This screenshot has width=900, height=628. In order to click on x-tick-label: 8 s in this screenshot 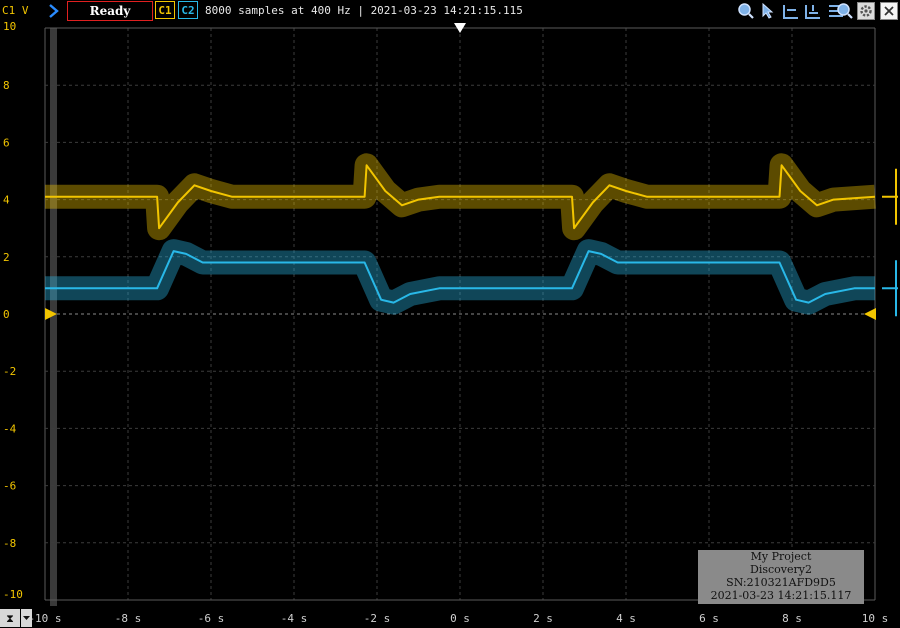, I will do `click(792, 618)`.